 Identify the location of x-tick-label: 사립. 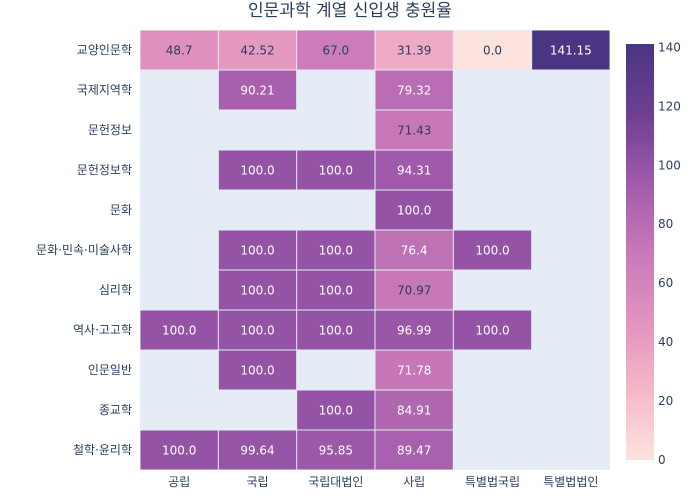
(414, 482).